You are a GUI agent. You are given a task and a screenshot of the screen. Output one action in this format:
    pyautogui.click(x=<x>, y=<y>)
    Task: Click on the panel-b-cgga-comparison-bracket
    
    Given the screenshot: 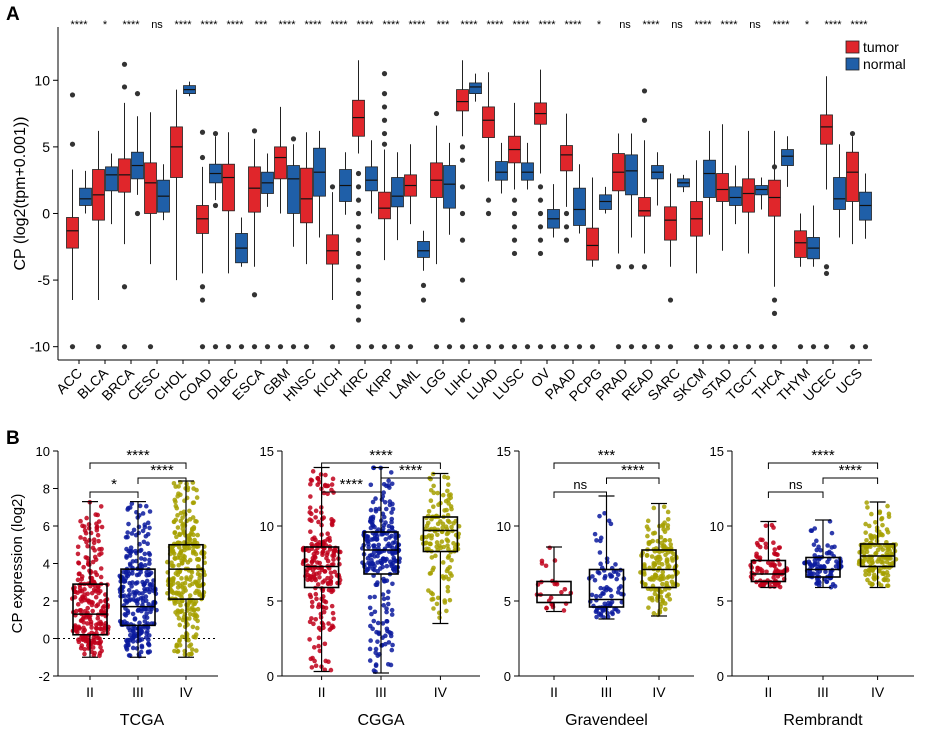 What is the action you would take?
    pyautogui.click(x=410, y=480)
    